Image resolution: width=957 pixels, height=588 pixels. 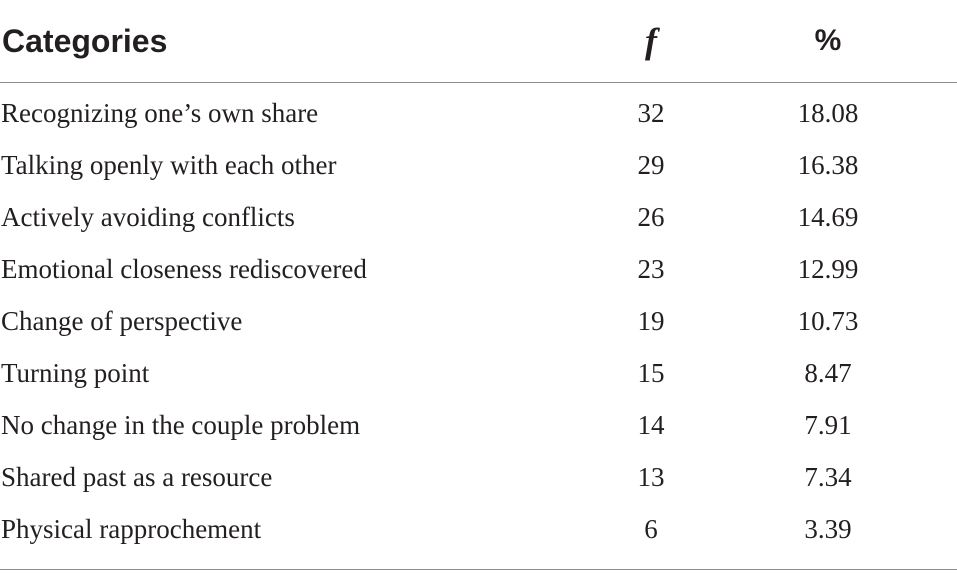 What do you see at coordinates (828, 476) in the screenshot?
I see `percent-cell: 7.34` at bounding box center [828, 476].